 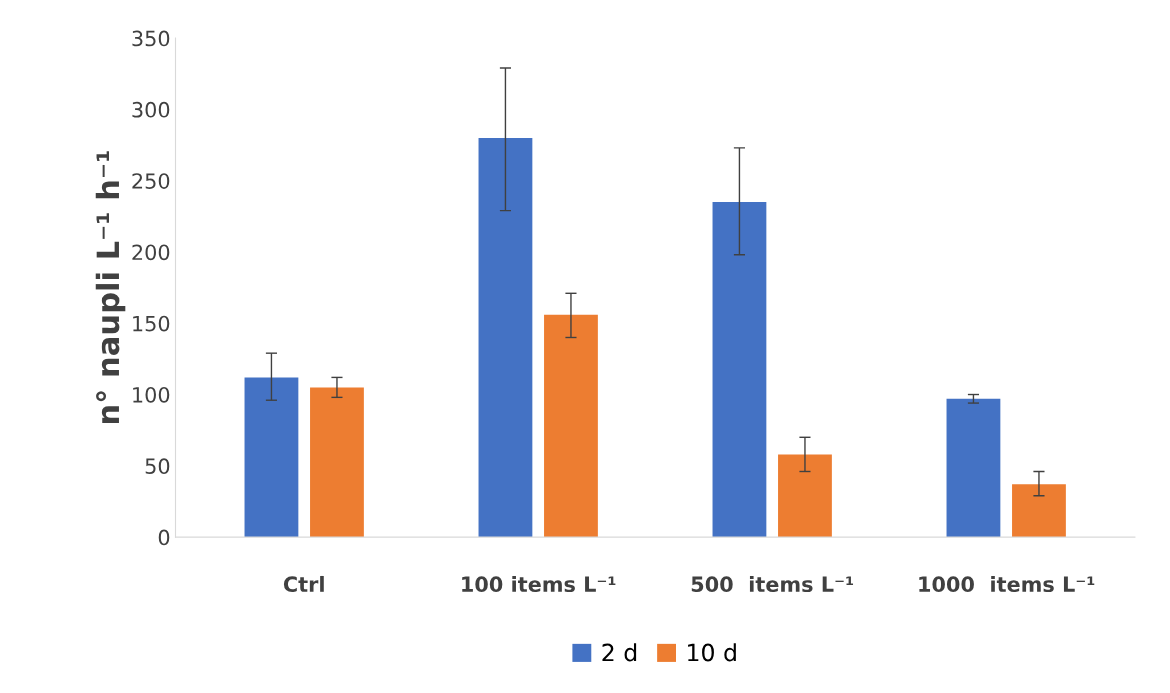 I want to click on y-tick-label: 200, so click(x=151, y=252).